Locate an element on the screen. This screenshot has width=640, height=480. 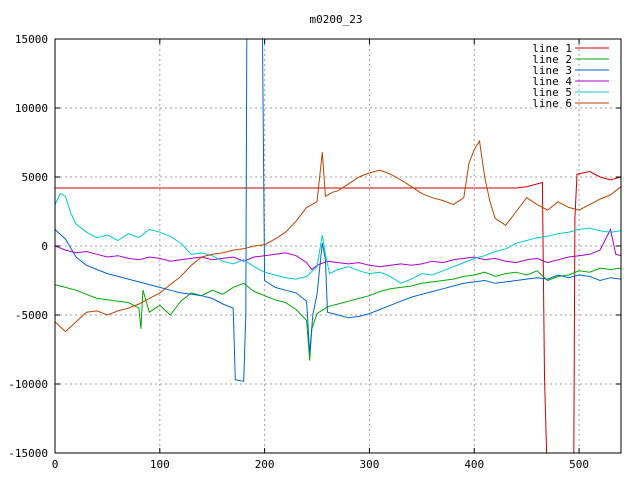
legend-label: line 4 is located at coordinates (552, 81).